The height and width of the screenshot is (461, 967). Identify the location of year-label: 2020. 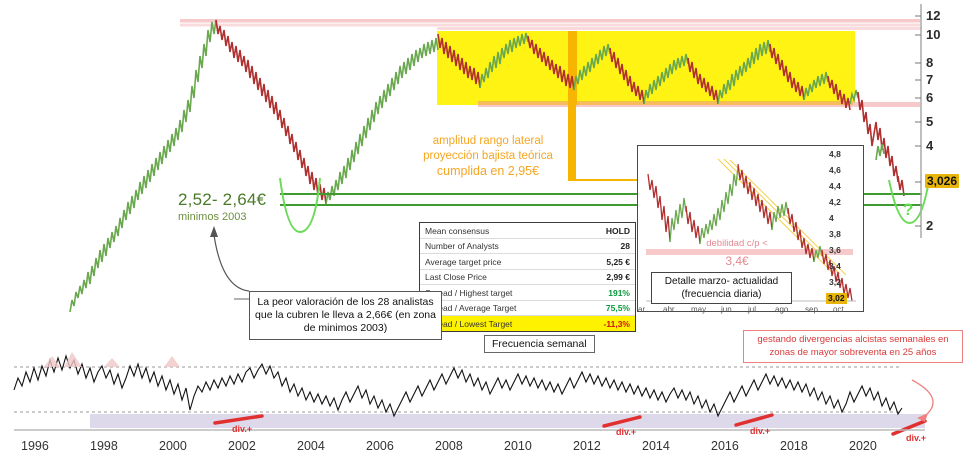
(863, 446).